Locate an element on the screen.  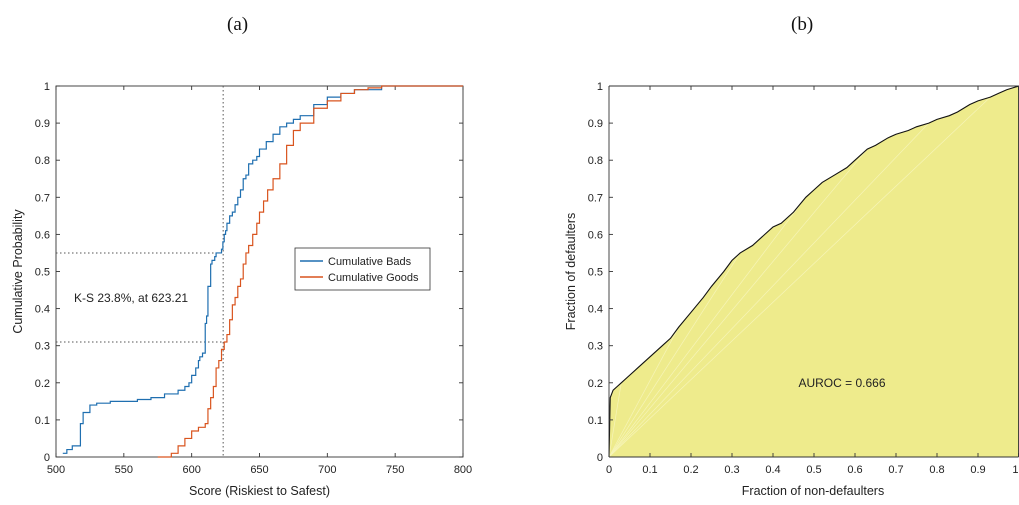
legend-box is located at coordinates (362, 269).